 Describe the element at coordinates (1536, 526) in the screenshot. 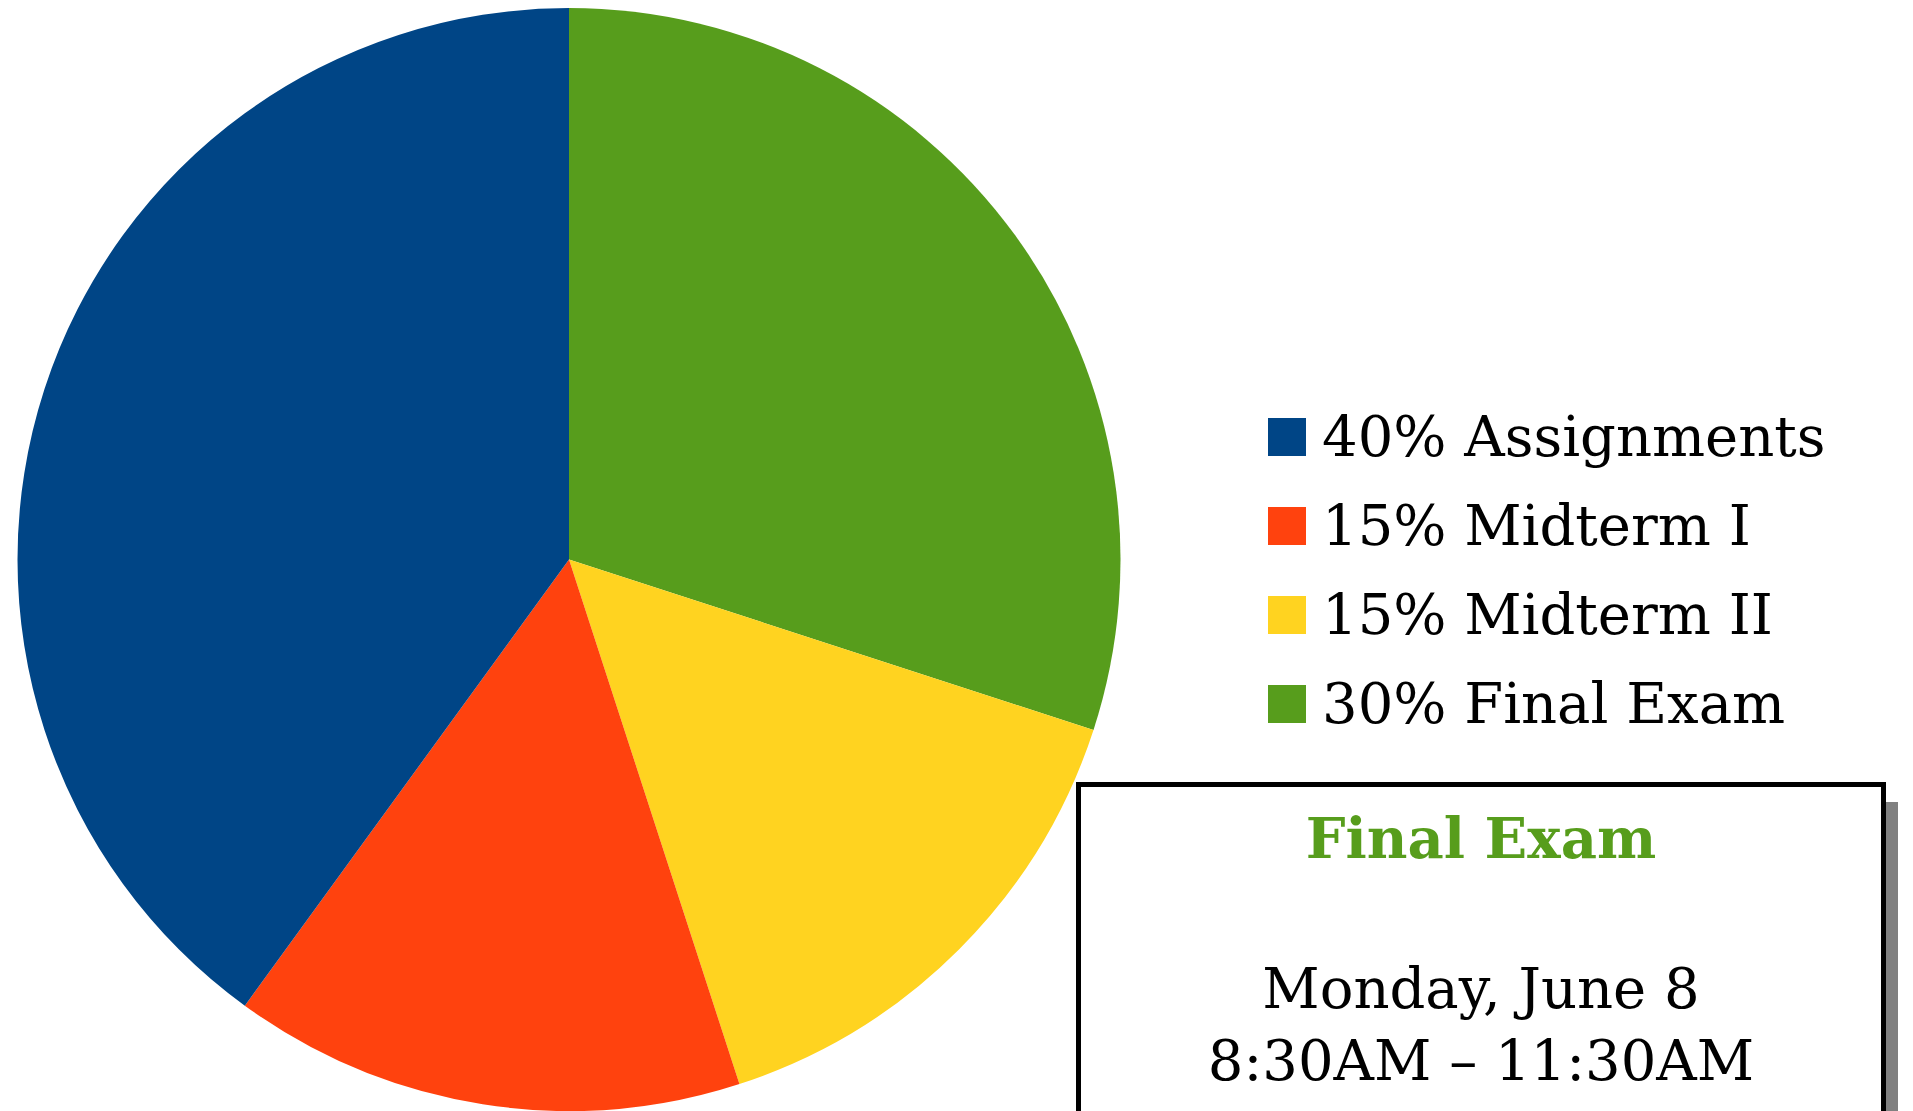

I see `legend-label: 15% Midterm I` at that location.